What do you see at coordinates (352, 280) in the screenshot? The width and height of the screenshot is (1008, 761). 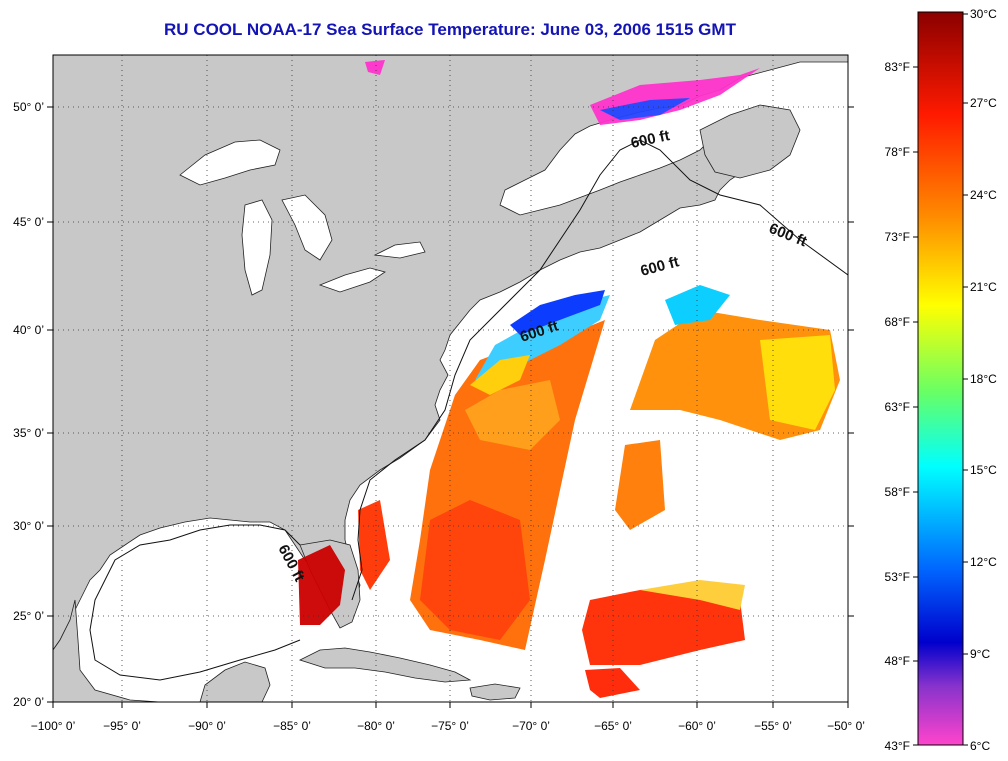 I see `lake-erie` at bounding box center [352, 280].